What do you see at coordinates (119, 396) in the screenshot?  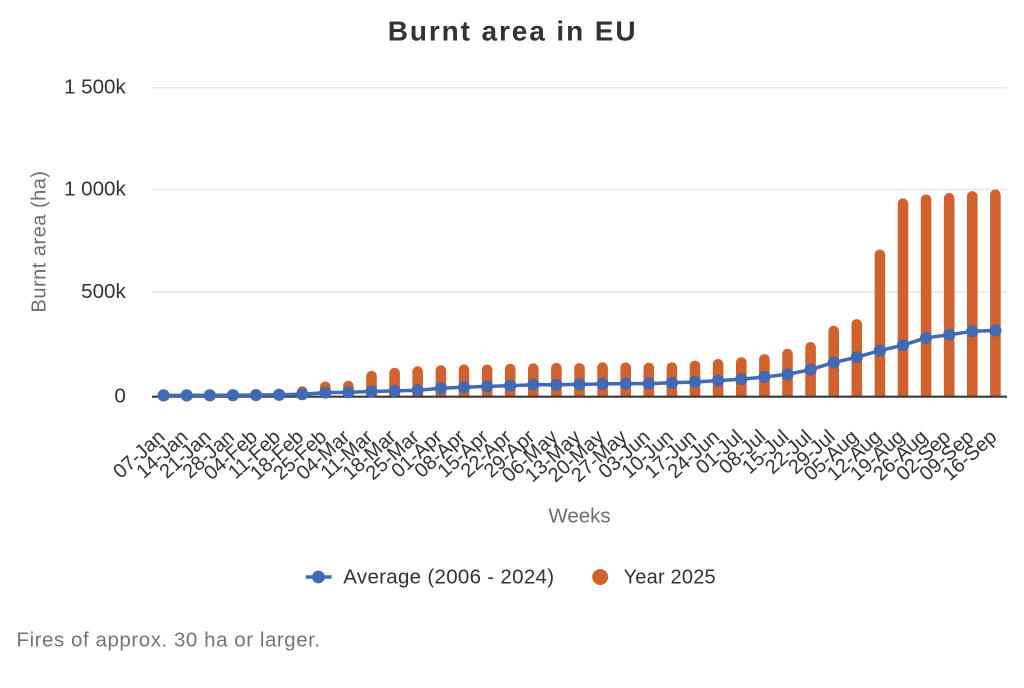 I see `svg-text: 0` at bounding box center [119, 396].